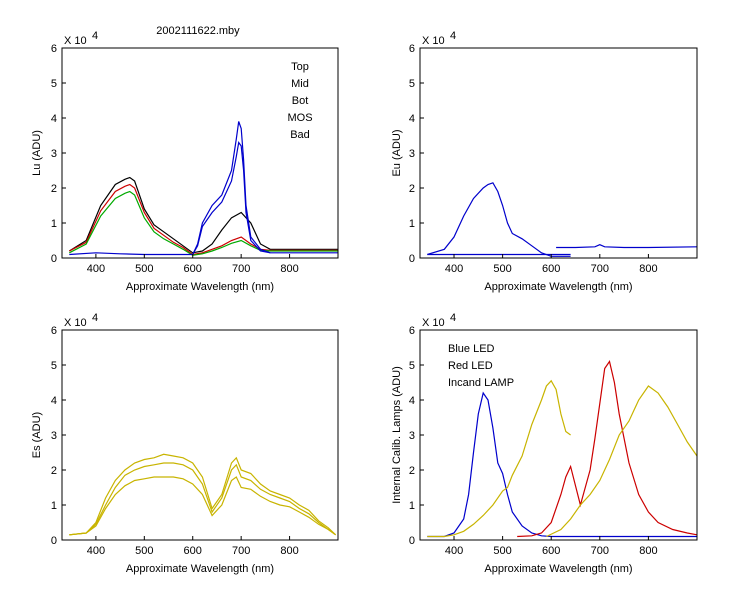  Describe the element at coordinates (397, 435) in the screenshot. I see `y-axis-label: Internal Calib. Lamps (ADU)` at that location.